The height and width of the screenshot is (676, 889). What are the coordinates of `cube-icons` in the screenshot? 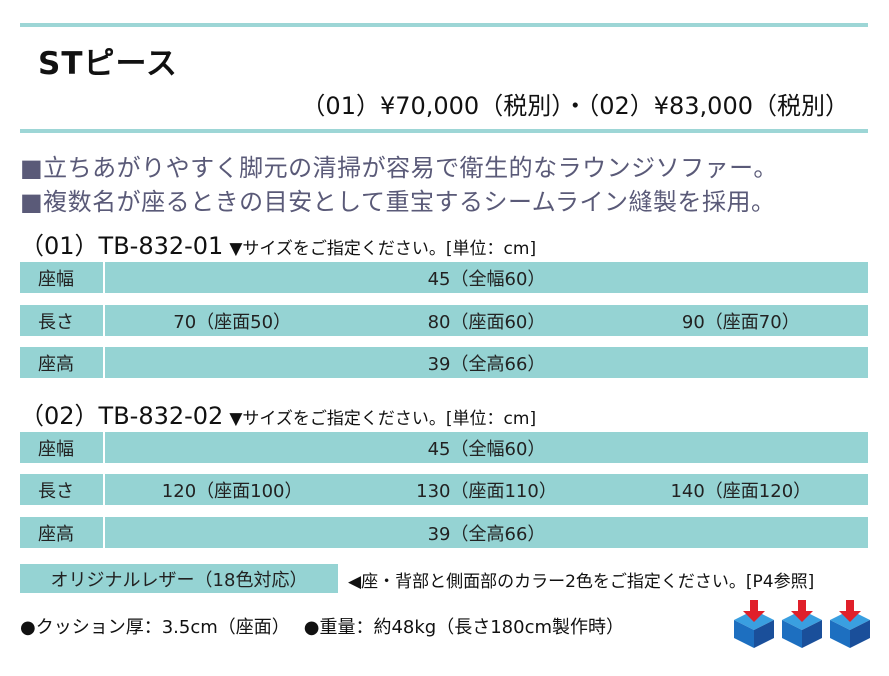 It's located at (802, 624).